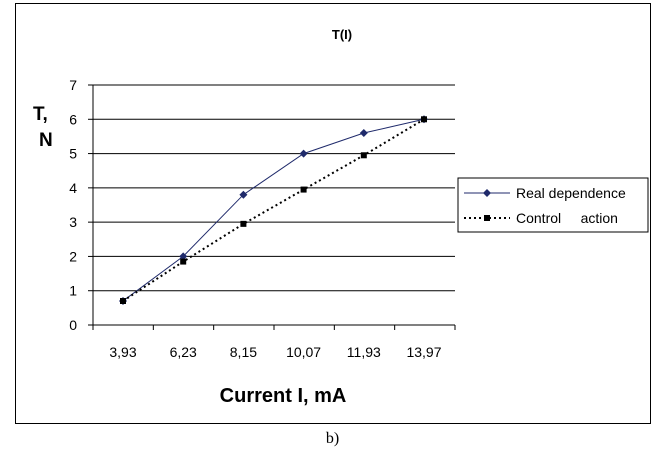 The image size is (665, 459). Describe the element at coordinates (571, 193) in the screenshot. I see `legend-label-real: Real dependence` at that location.